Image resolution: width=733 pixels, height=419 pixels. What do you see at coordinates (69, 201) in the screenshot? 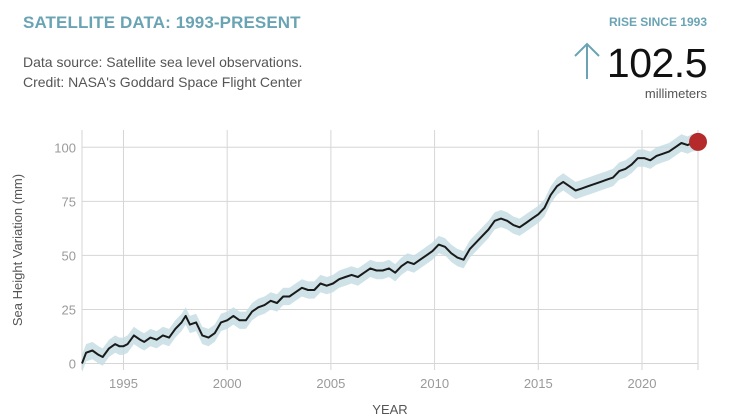
I see `y-tick-label: 75` at bounding box center [69, 201].